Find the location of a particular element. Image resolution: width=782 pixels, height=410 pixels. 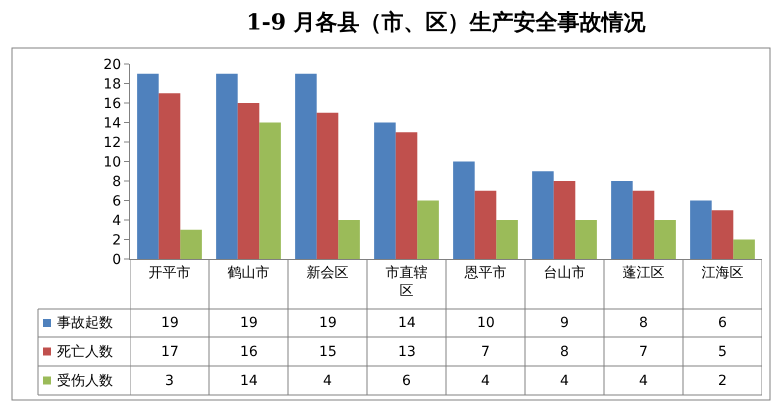

data-label: 10 is located at coordinates (486, 323).